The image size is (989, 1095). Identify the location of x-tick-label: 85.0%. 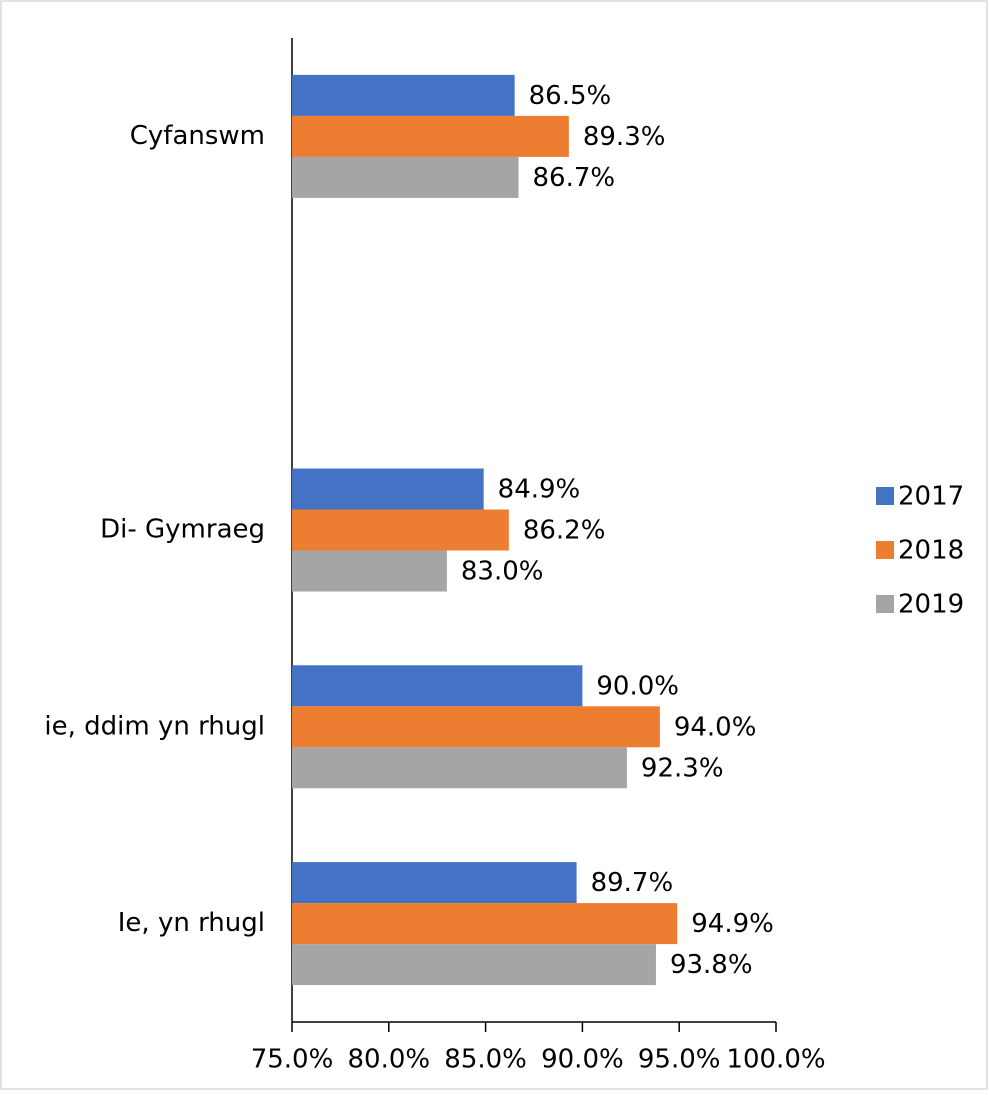
(485, 1060).